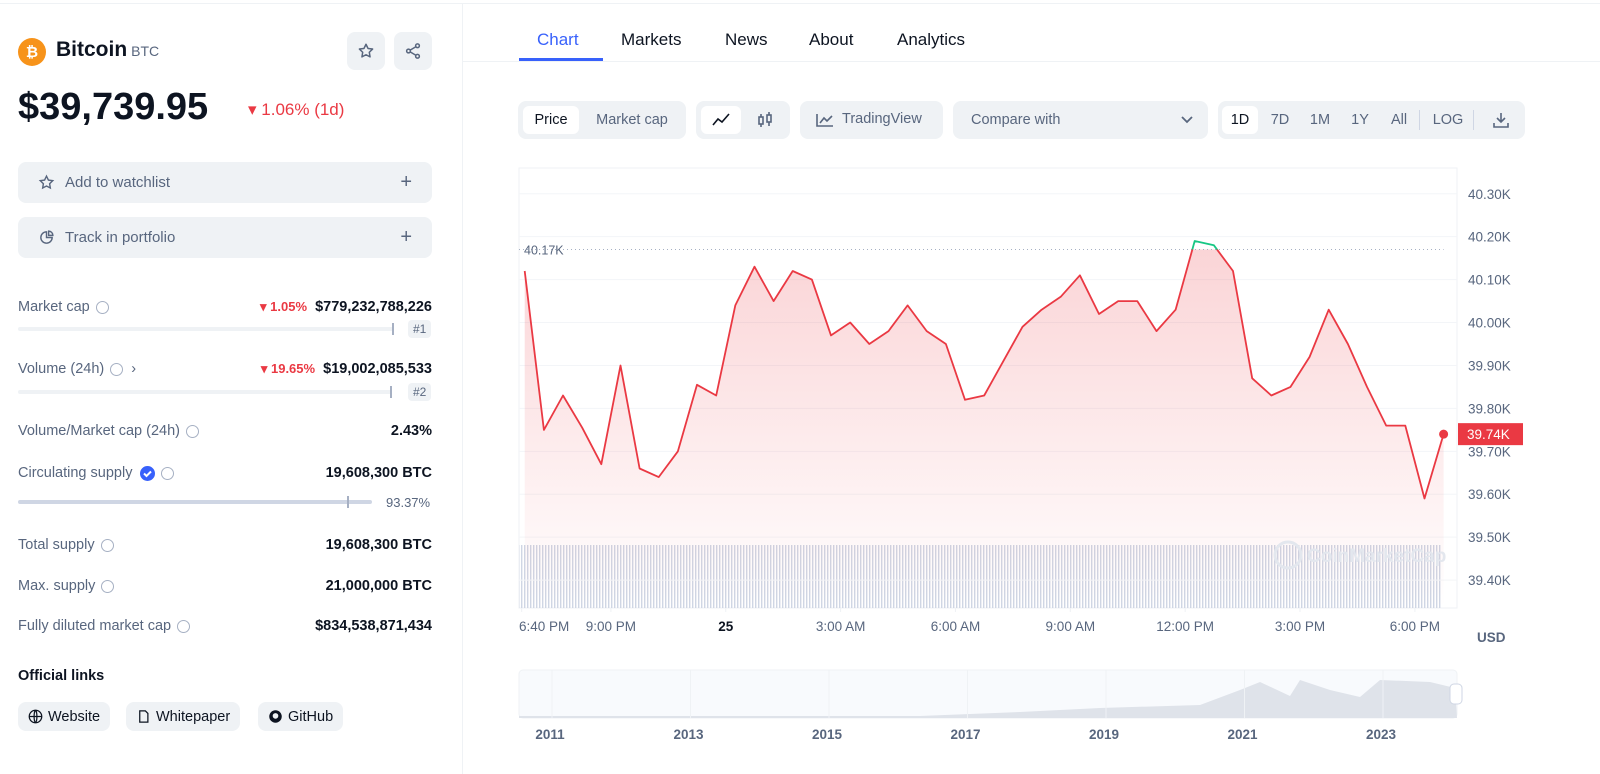  I want to click on stat-label-text: Market cap, so click(54, 307).